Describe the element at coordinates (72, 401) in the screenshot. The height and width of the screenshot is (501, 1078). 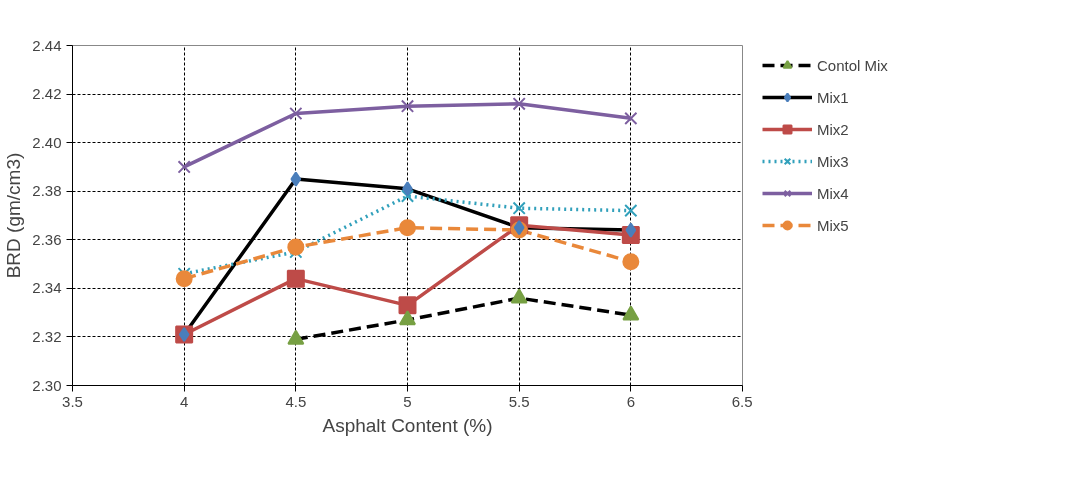
I see `x-tick-label: 3.5` at that location.